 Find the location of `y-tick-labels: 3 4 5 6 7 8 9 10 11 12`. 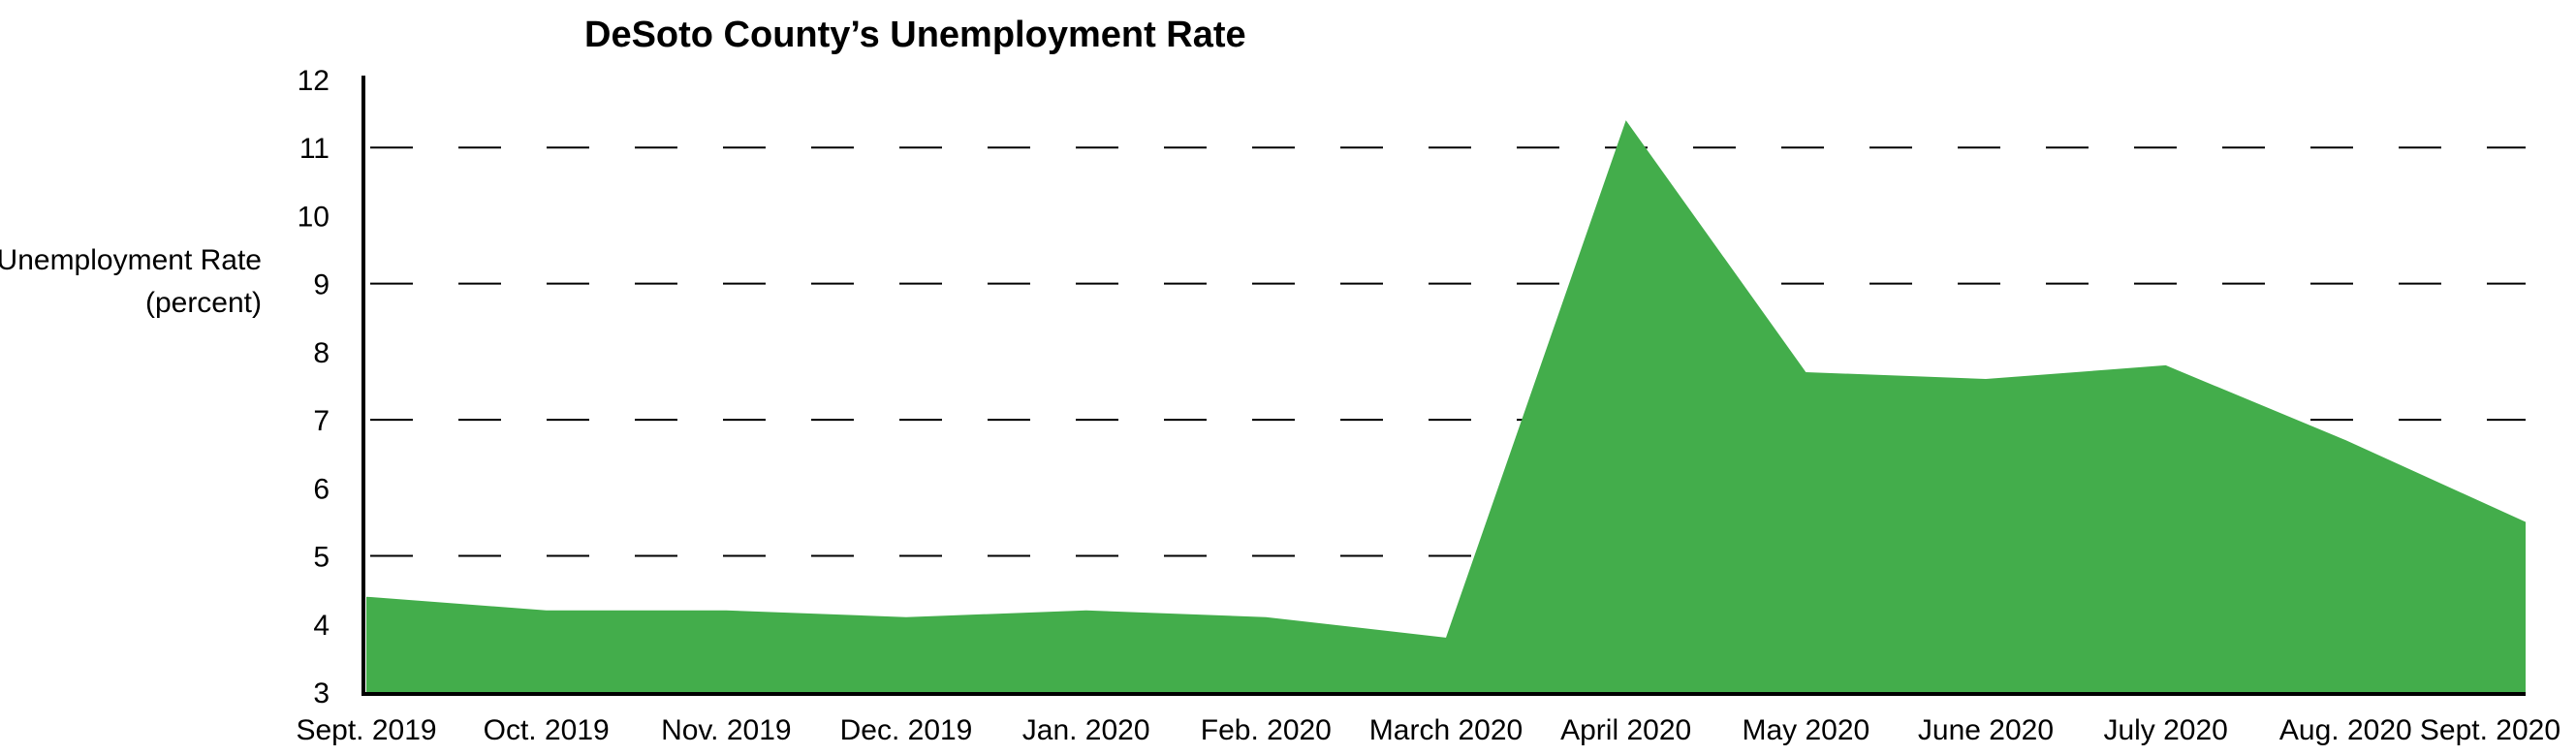

y-tick-labels: 3 4 5 6 7 8 9 10 11 12 is located at coordinates (314, 387).